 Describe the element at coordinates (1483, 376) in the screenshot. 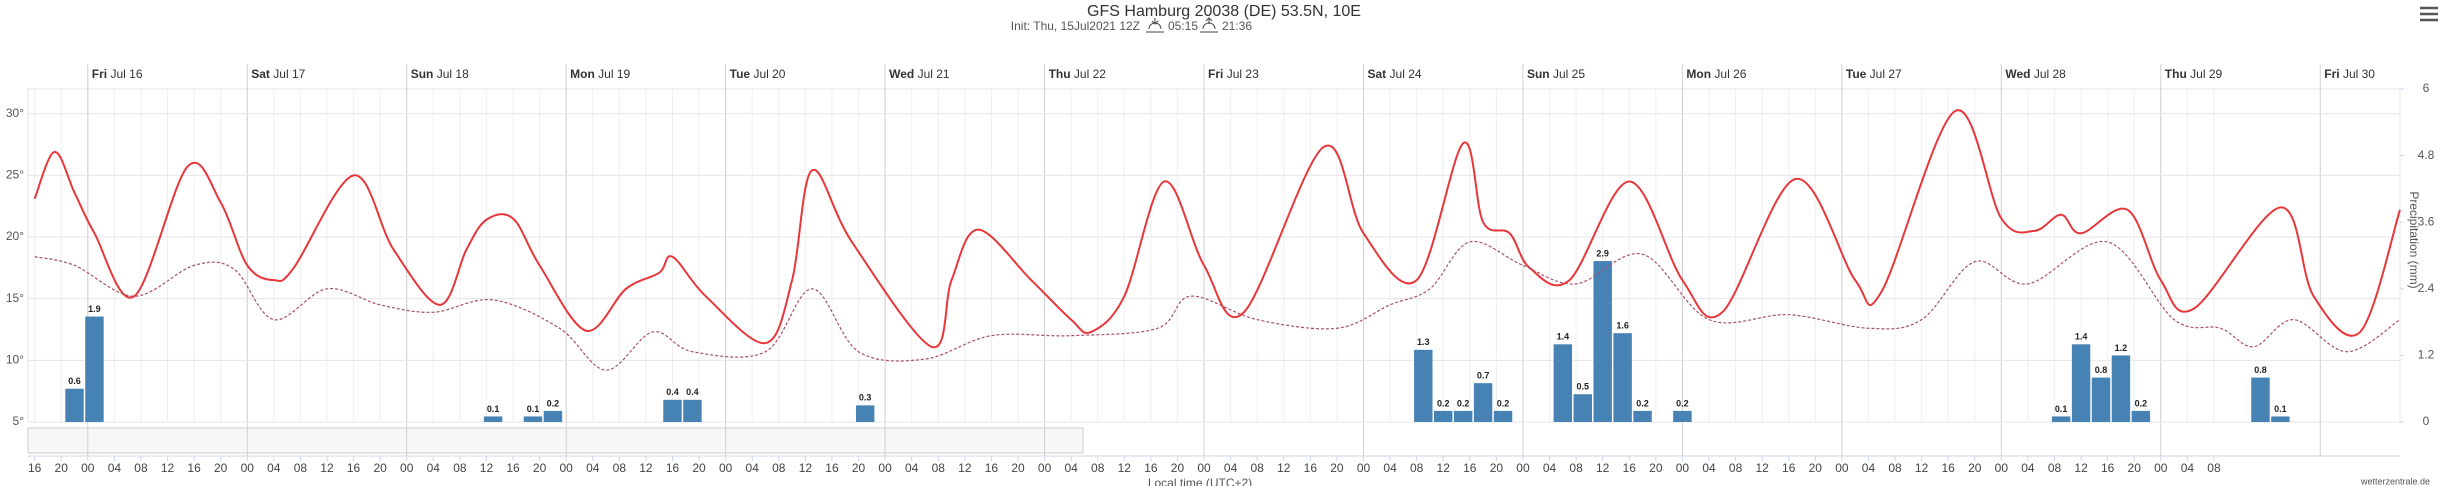

I see `precip-label: 0.7` at that location.